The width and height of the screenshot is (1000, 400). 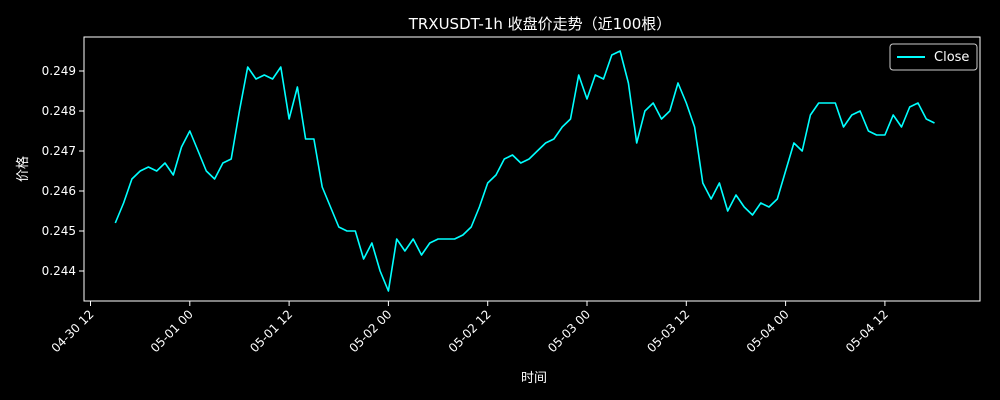 I want to click on y-tick-label: 0.244, so click(x=59, y=271).